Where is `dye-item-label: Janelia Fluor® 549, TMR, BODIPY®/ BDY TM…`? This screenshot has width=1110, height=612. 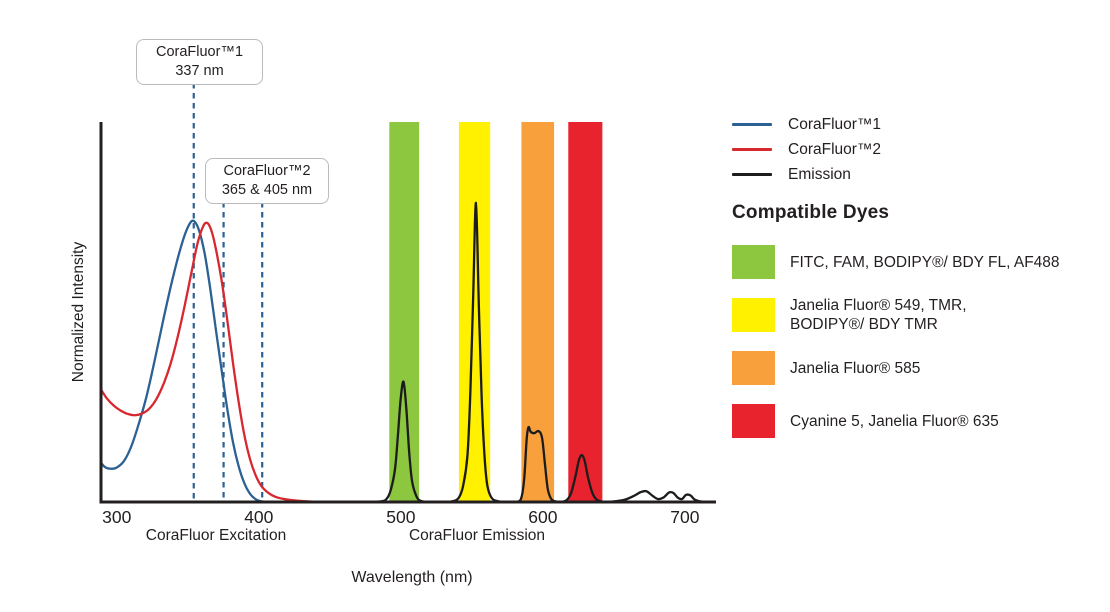
dye-item-label: Janelia Fluor® 549, TMR, BODIPY®/ BDY TM… is located at coordinates (878, 315).